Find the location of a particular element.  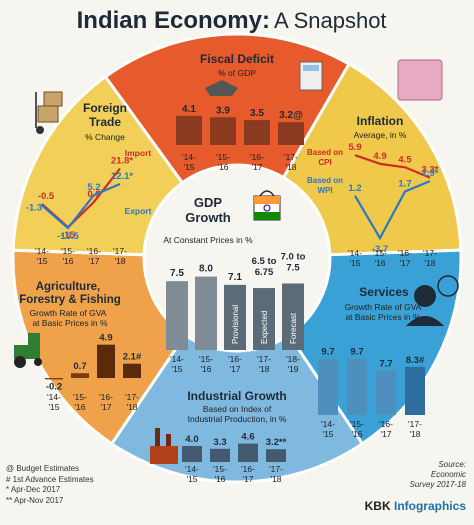

agri-value-label: 0.7 is located at coordinates (79, 366).